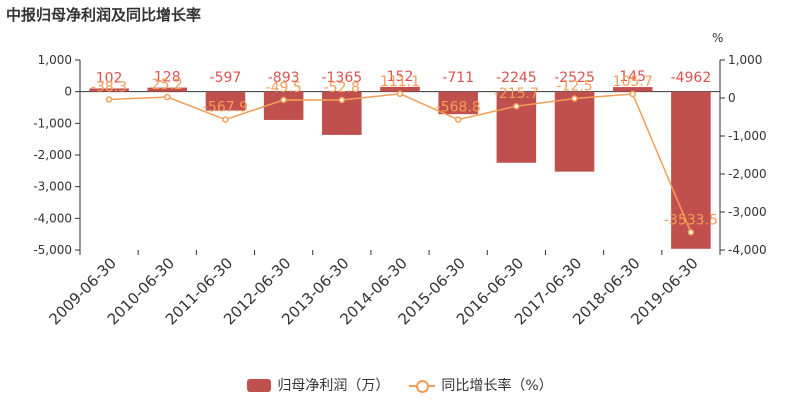  What do you see at coordinates (167, 78) in the screenshot?
I see `bar-value-label: 128` at bounding box center [167, 78].